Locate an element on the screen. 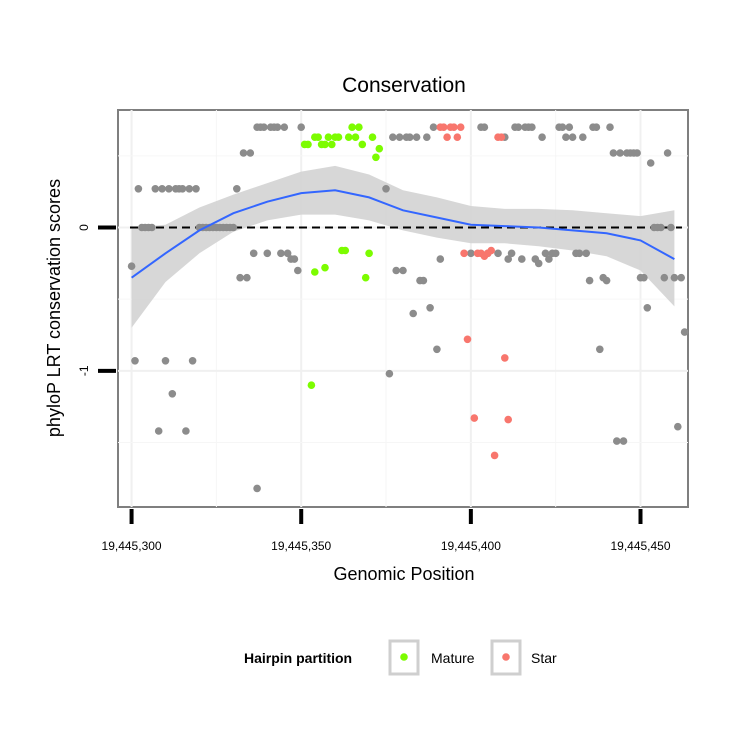  x-tick-label: 19,445,300 is located at coordinates (132, 546).